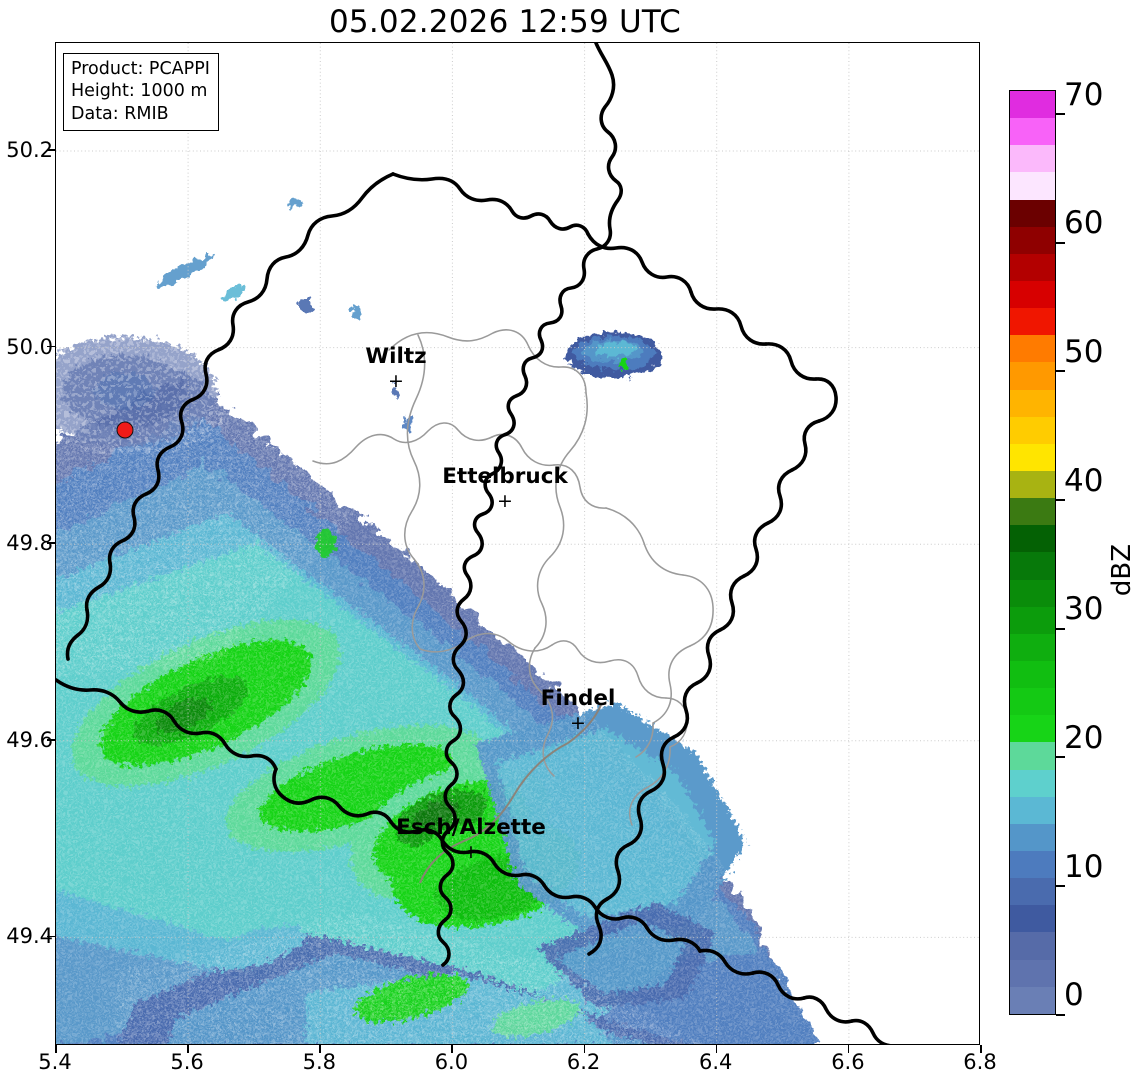 This screenshot has height=1084, width=1145. I want to click on x-tick-label: 6.6, so click(848, 1062).